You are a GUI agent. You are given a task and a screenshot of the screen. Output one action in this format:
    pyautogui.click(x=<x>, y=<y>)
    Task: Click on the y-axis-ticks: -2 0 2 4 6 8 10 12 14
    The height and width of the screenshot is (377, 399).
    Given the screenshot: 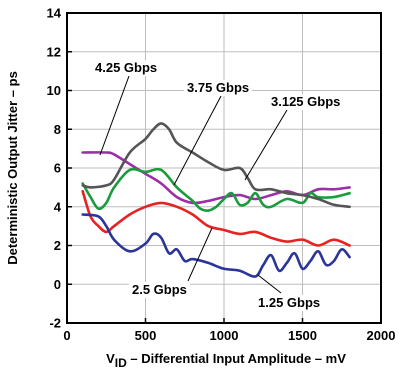 What is the action you would take?
    pyautogui.click(x=59, y=168)
    